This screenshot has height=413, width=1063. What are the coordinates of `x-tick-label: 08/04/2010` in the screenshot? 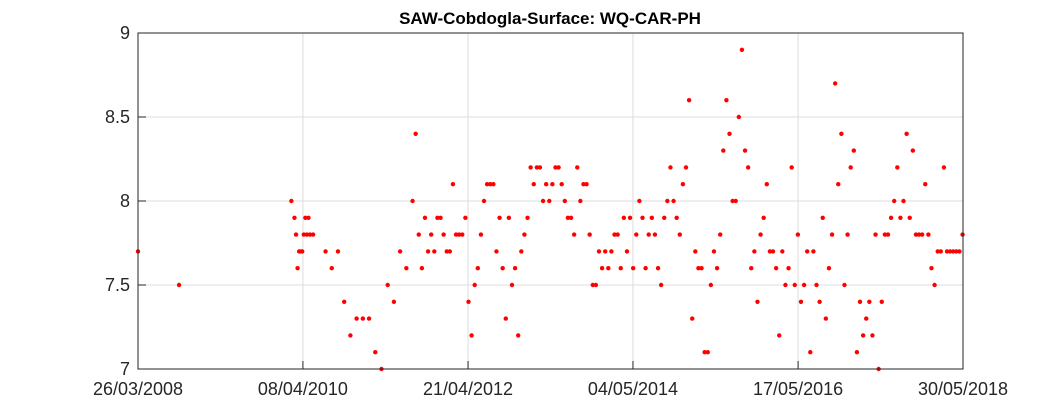 It's located at (303, 389).